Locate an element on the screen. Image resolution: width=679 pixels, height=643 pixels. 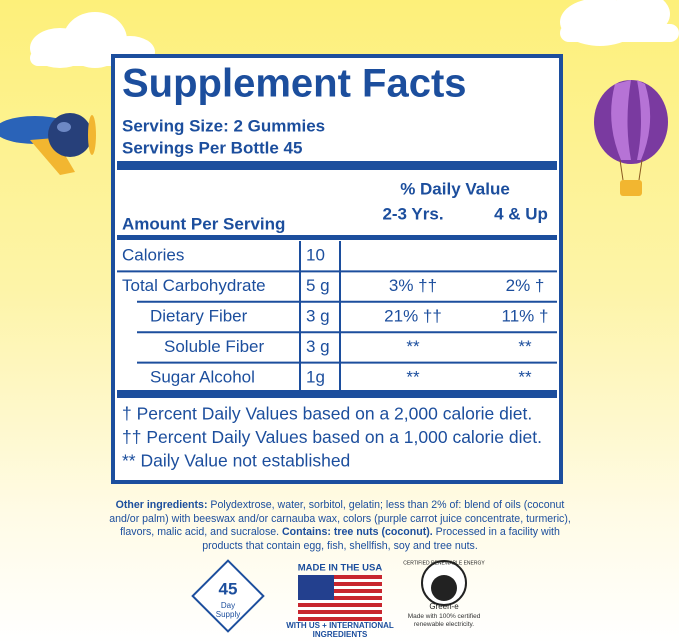
ingredients-label: Other ingredients: is located at coordinates (161, 505).